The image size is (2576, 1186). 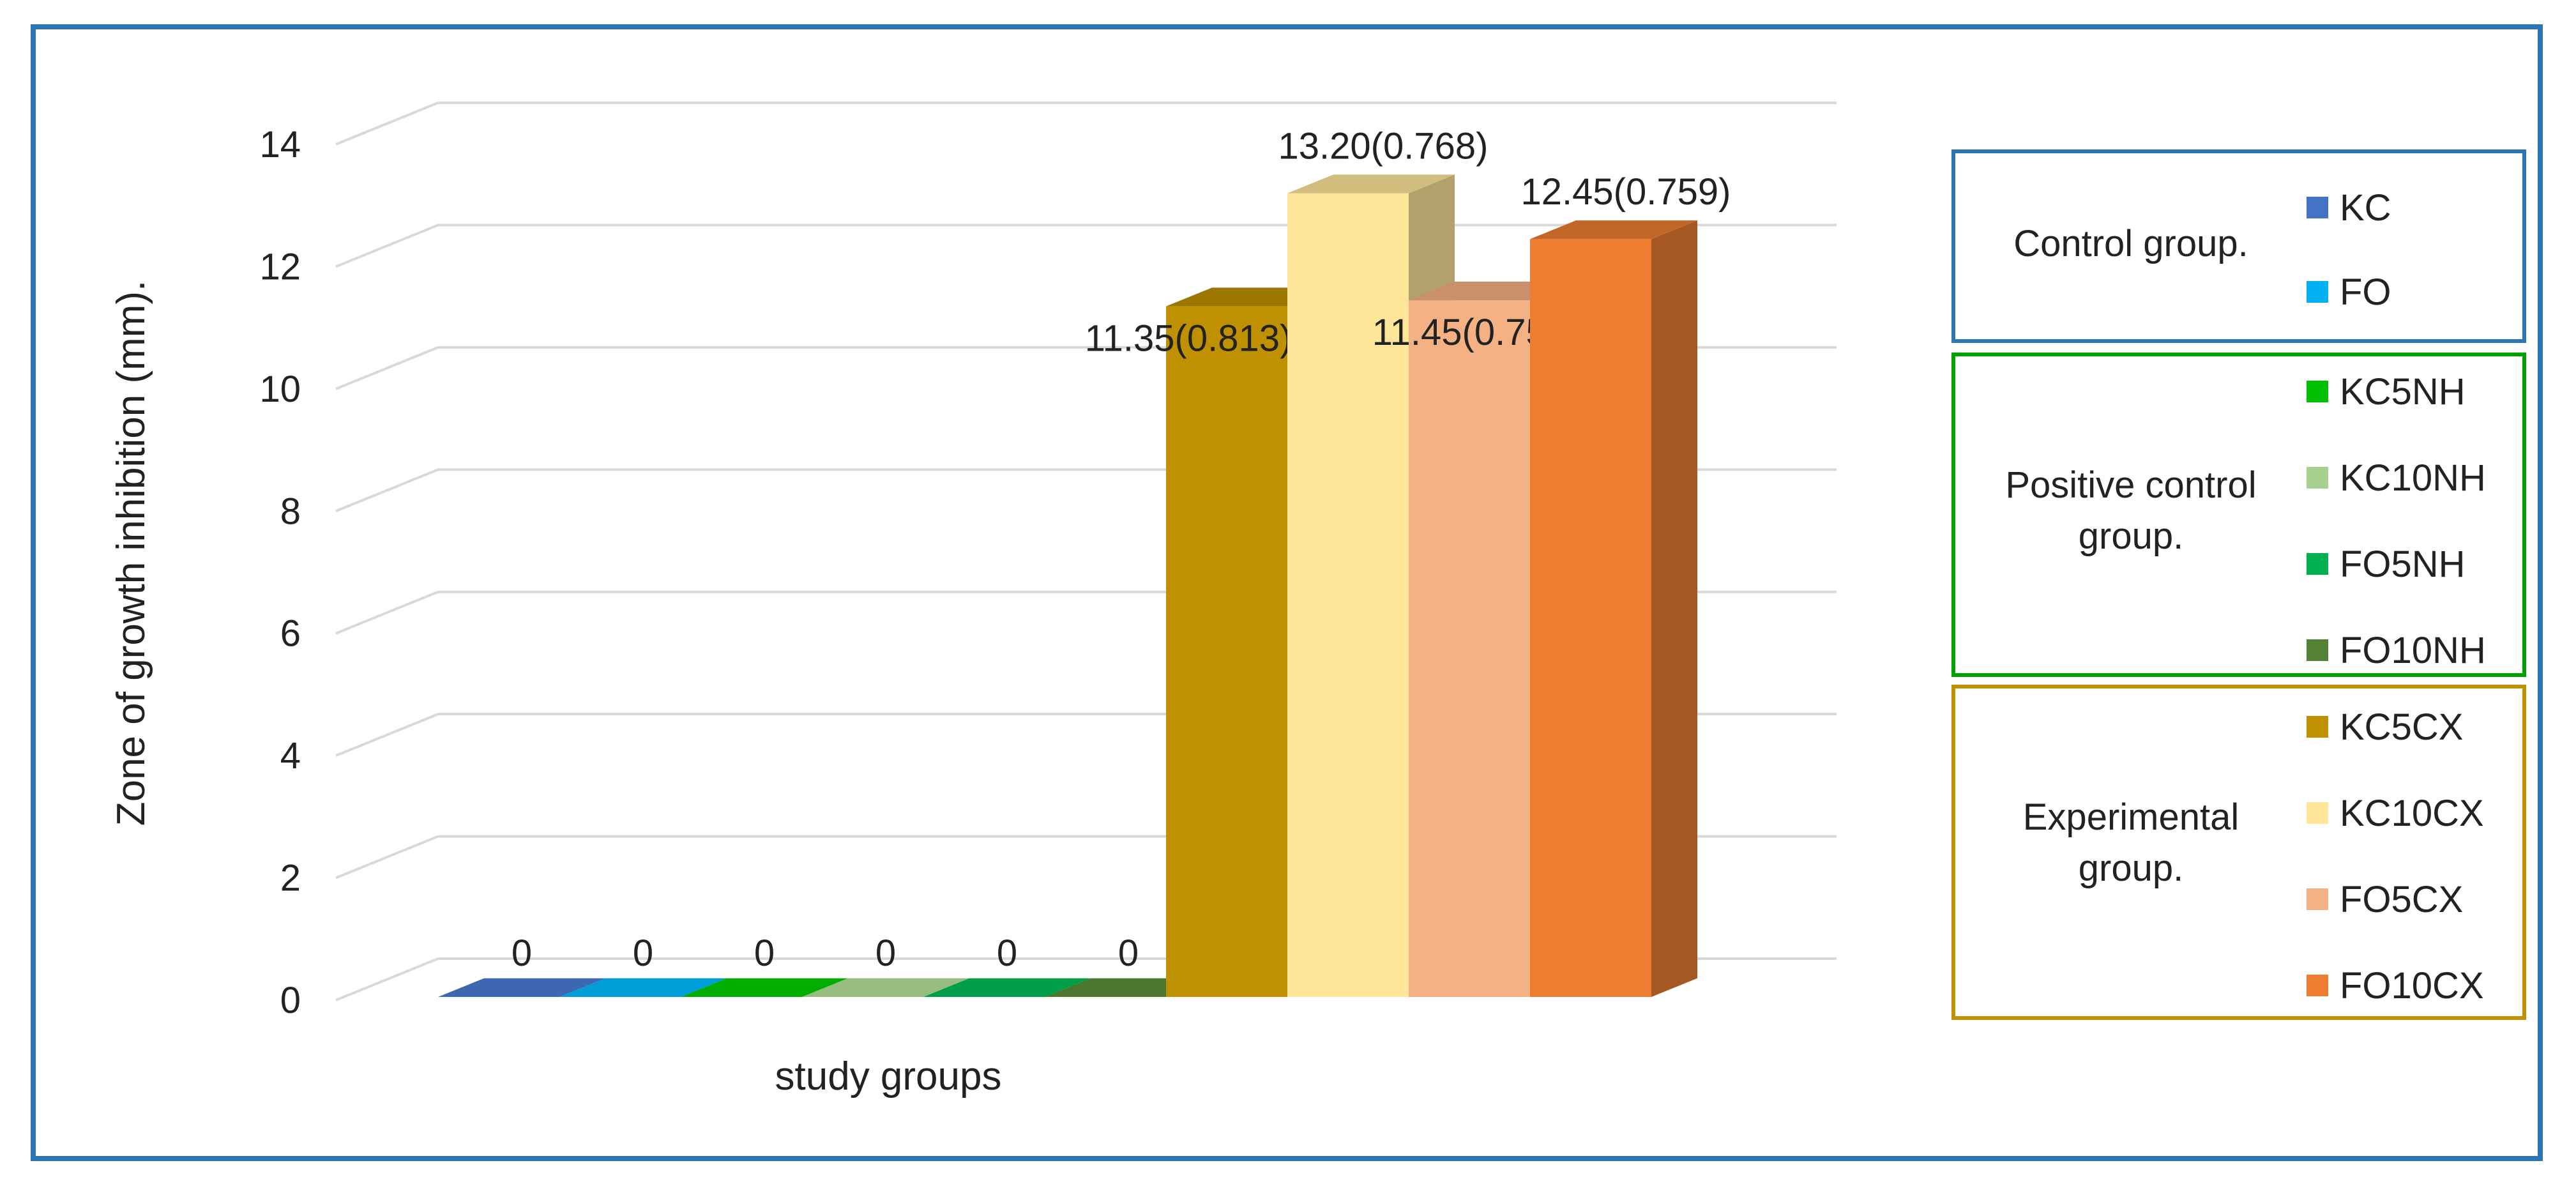 What do you see at coordinates (2413, 478) in the screenshot?
I see `legend-label: KC10NH` at bounding box center [2413, 478].